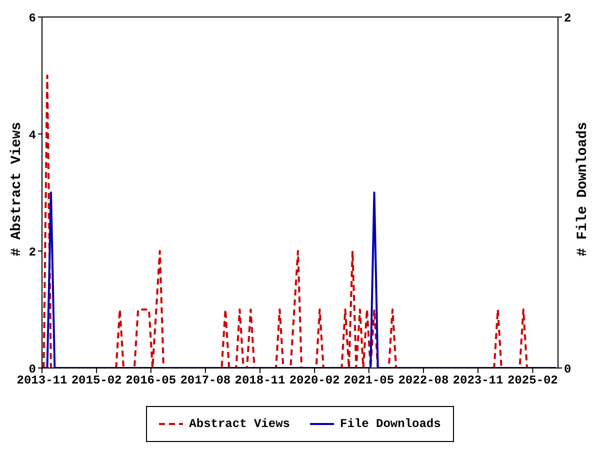 This screenshot has width=600, height=450. Describe the element at coordinates (478, 381) in the screenshot. I see `x-tick-label: 2023-11` at that location.